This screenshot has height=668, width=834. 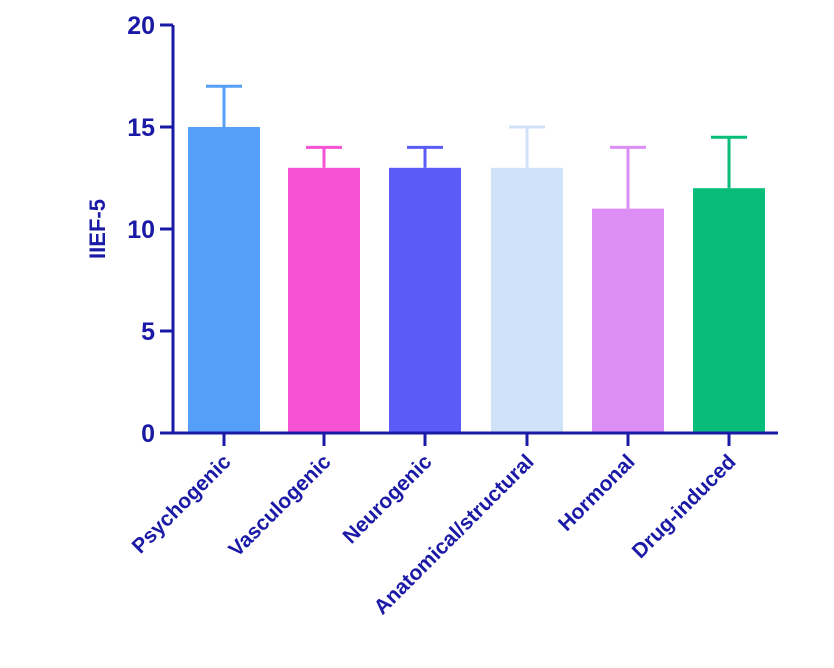 What do you see at coordinates (476, 146) in the screenshot?
I see `error-bars-layer` at bounding box center [476, 146].